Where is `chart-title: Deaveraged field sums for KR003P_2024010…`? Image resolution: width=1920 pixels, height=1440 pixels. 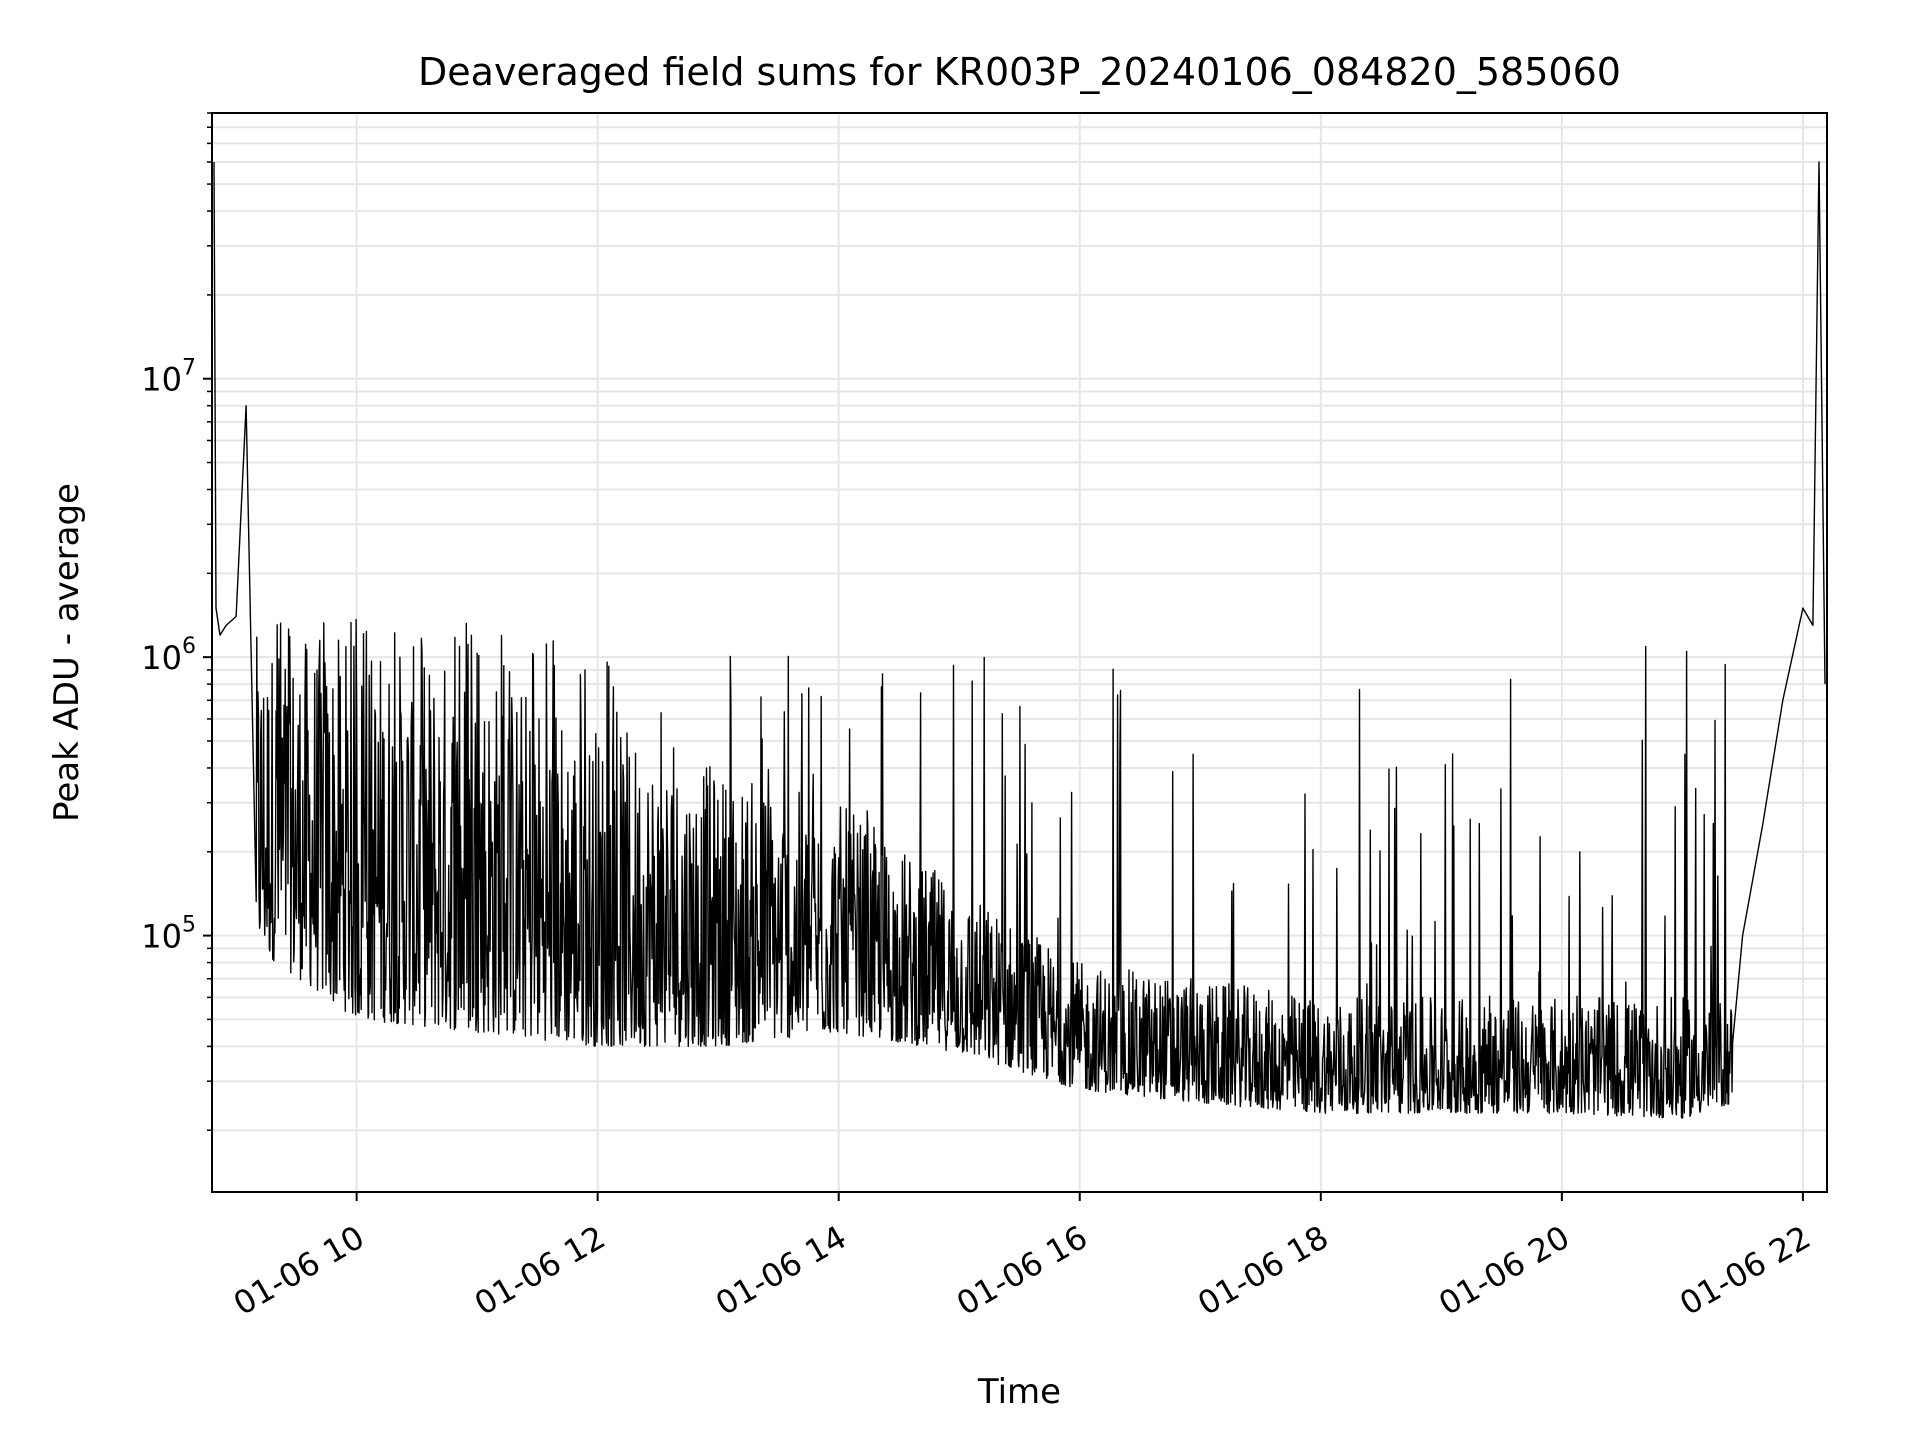
chart-title: Deaveraged field sums for KR003P_2024010… is located at coordinates (1019, 72).